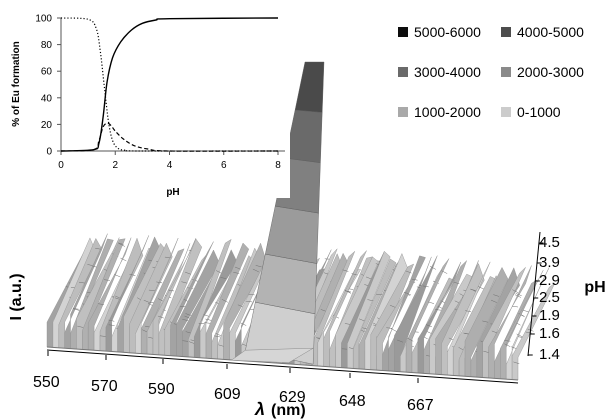 The width and height of the screenshot is (609, 419). Describe the element at coordinates (16, 296) in the screenshot. I see `surface-y-axis-label: I (a.u.)` at that location.